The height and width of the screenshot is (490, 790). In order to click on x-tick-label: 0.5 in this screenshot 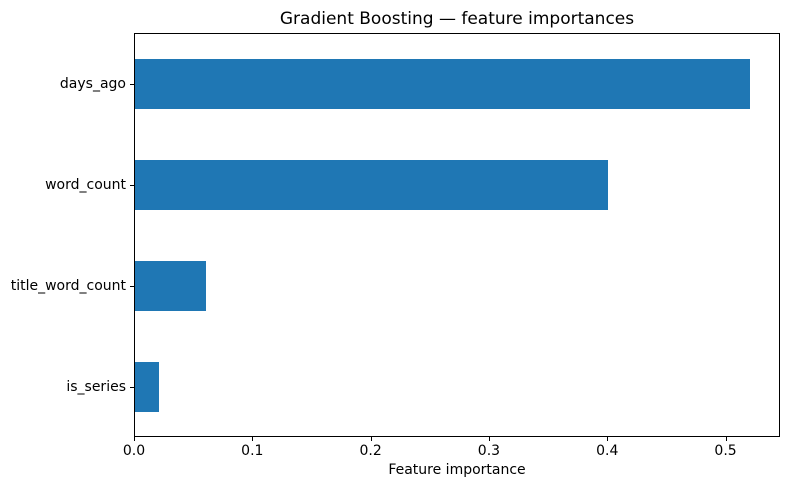, I will do `click(725, 451)`.